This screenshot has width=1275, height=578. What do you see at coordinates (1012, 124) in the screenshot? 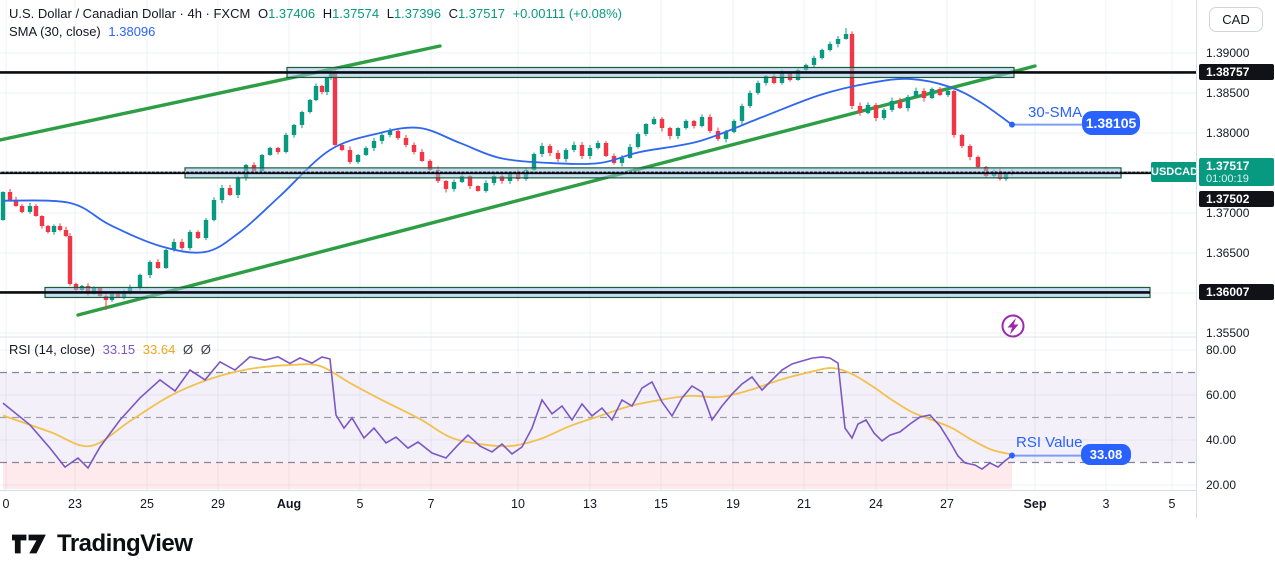
I see `sma-endpoint-dot` at bounding box center [1012, 124].